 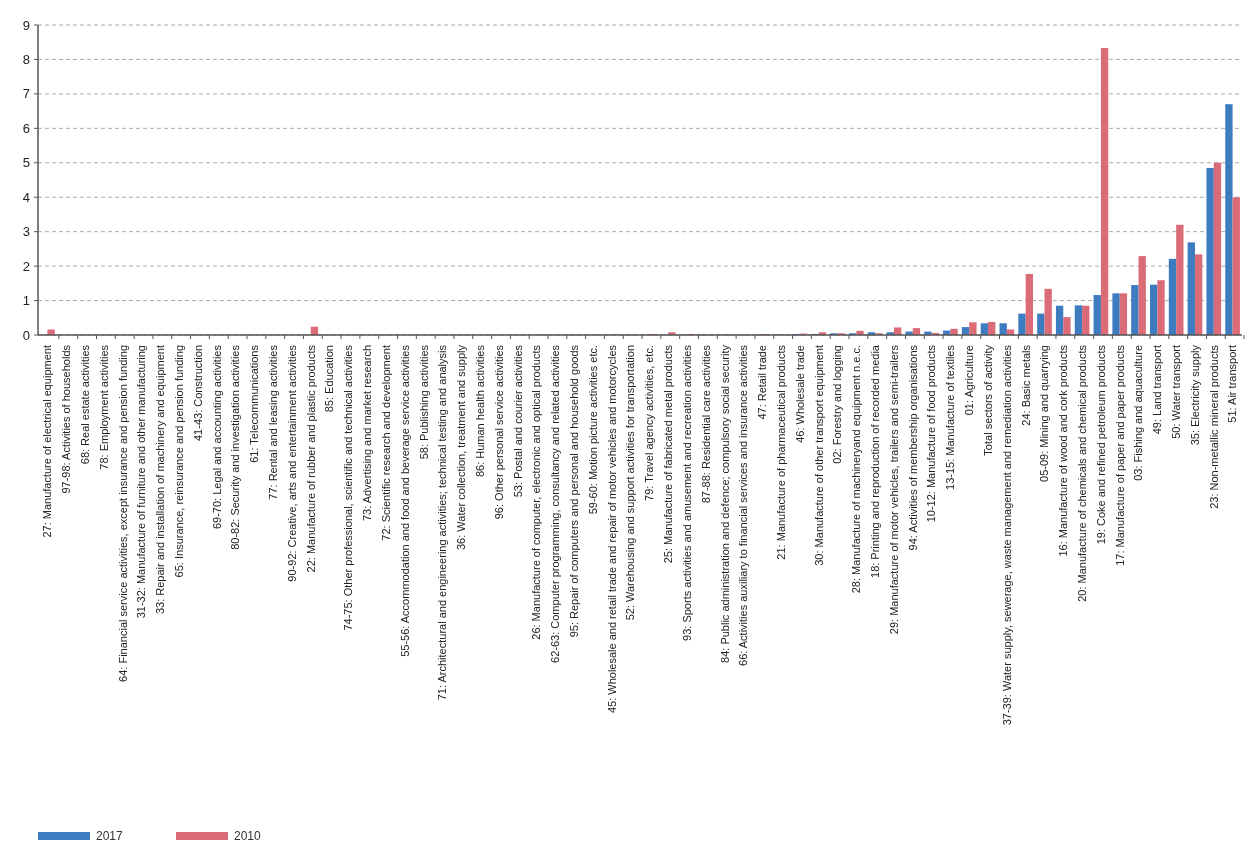 I want to click on x-tick-label: 62-63: Computer programming, consultancy and related activities, so click(x=555, y=503).